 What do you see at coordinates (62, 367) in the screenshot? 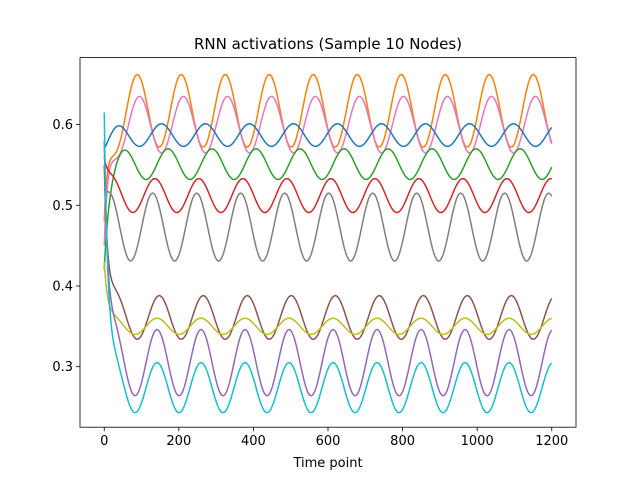
I see `y-tick-label: 0.3` at bounding box center [62, 367].